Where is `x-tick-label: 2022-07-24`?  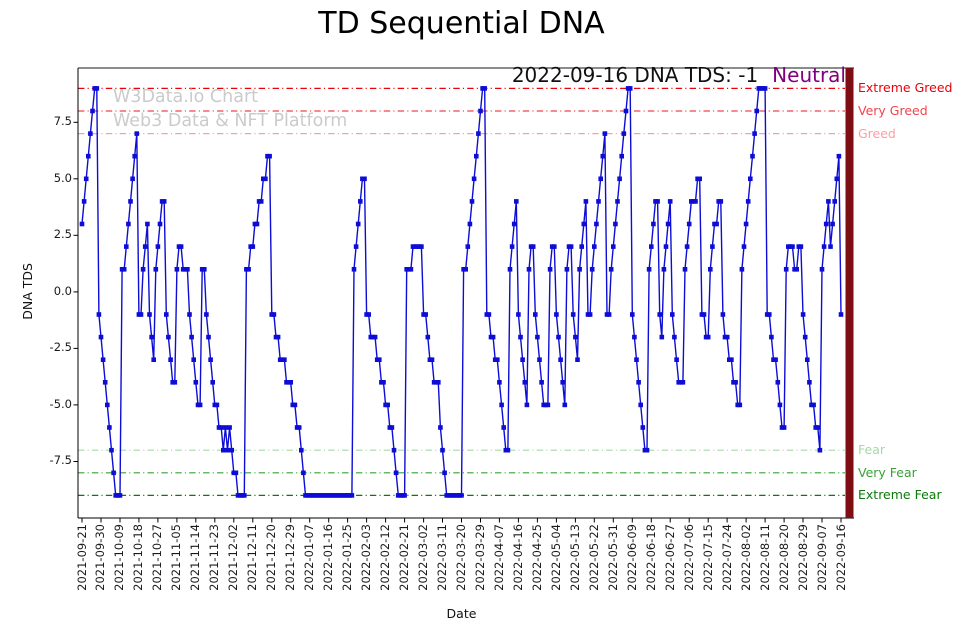 x-tick-label: 2022-07-24 is located at coordinates (726, 557).